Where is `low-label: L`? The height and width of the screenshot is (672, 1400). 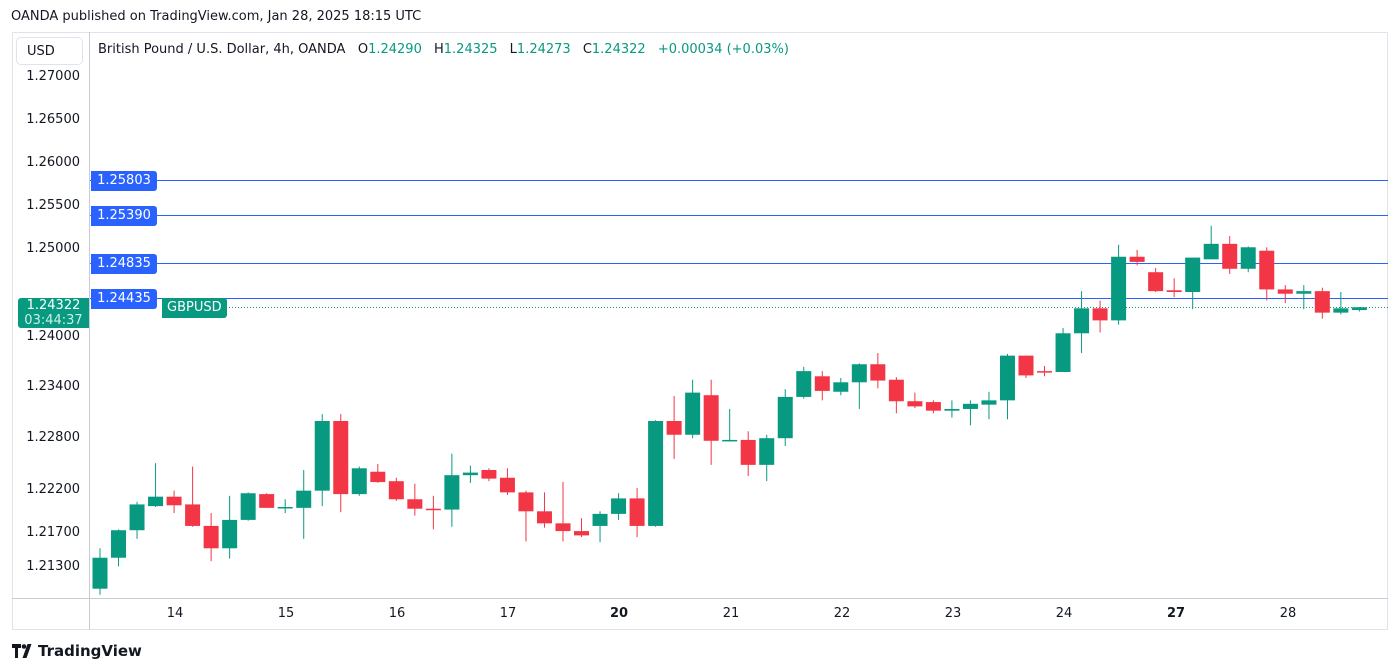
low-label: L is located at coordinates (513, 49).